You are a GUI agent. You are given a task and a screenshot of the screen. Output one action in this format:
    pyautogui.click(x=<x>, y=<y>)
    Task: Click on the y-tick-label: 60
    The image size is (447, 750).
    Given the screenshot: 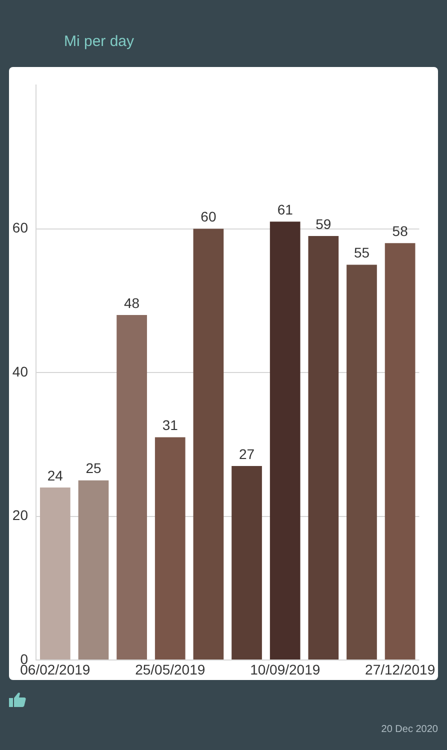 What is the action you would take?
    pyautogui.click(x=20, y=228)
    